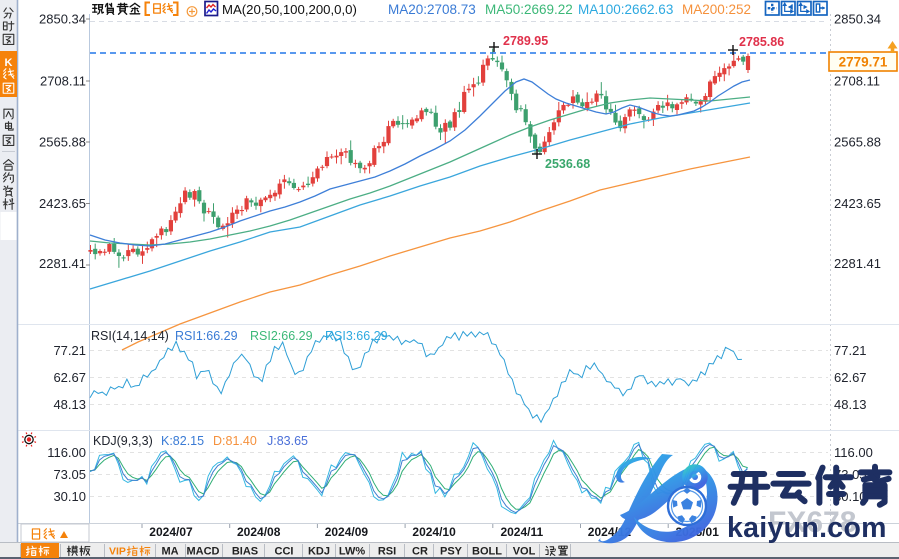  Describe the element at coordinates (451, 552) in the screenshot. I see `svg-text: PSY` at that location.